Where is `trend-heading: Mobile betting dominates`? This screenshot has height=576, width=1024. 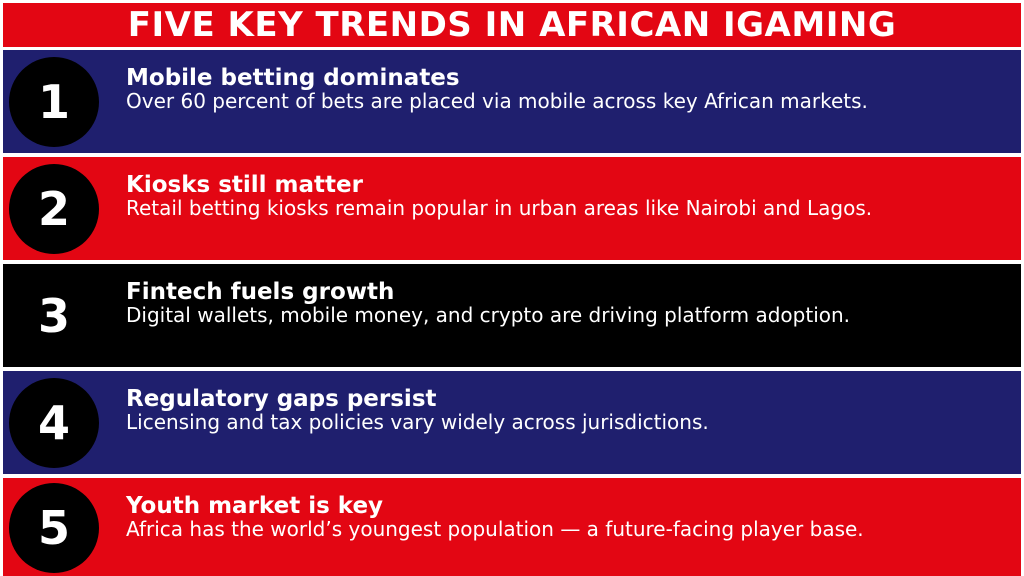 trend-heading: Mobile betting dominates is located at coordinates (293, 78).